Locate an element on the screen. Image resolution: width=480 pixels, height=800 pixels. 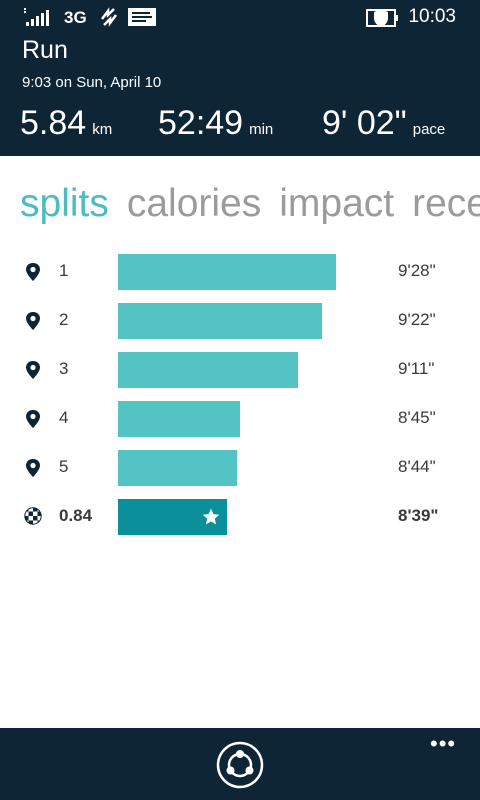
pivot-tabs: splits calories impact rece is located at coordinates (250, 206).